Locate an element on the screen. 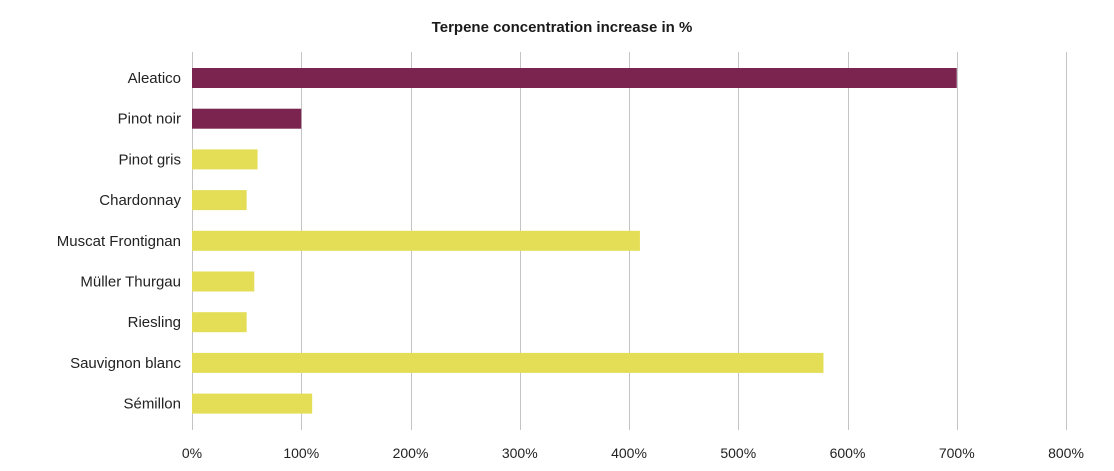 This screenshot has width=1114, height=471. category-label: Müller Thurgau is located at coordinates (130, 282).